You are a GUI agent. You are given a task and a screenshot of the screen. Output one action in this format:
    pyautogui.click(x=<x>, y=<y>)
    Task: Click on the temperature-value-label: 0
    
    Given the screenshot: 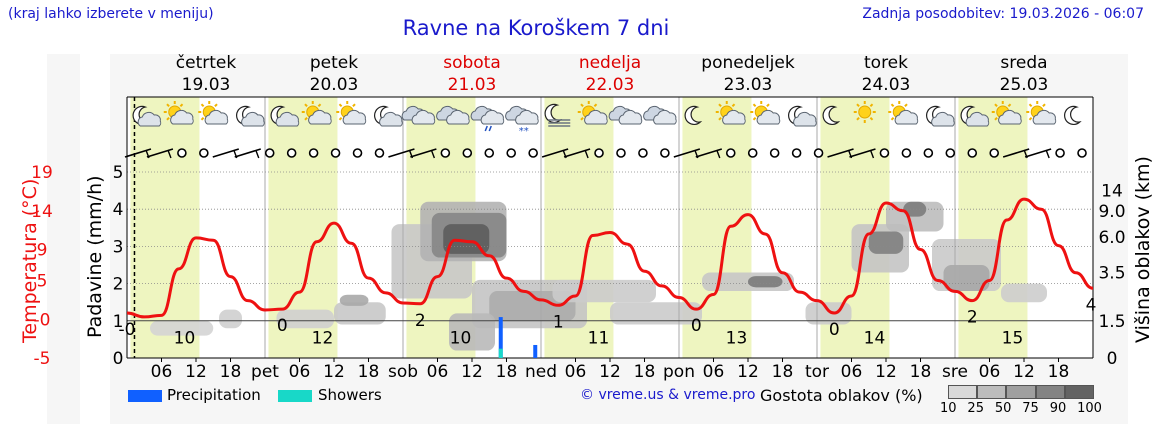 What is the action you would take?
    pyautogui.click(x=834, y=330)
    